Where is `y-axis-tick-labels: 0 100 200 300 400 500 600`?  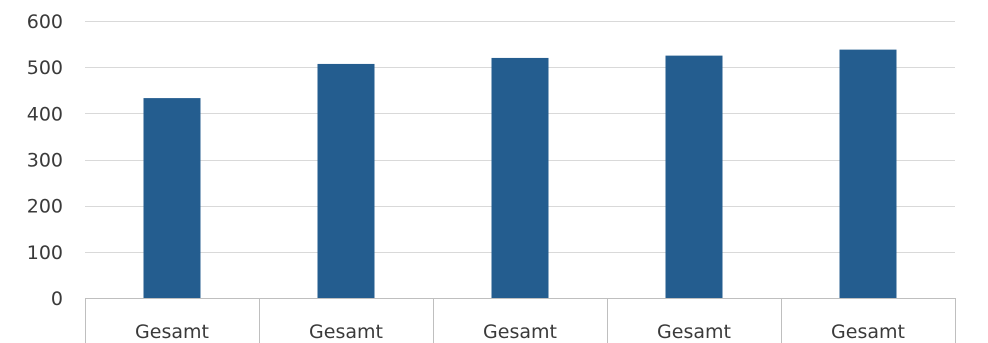 y-axis-tick-labels: 0 100 200 300 400 500 600 is located at coordinates (45, 160).